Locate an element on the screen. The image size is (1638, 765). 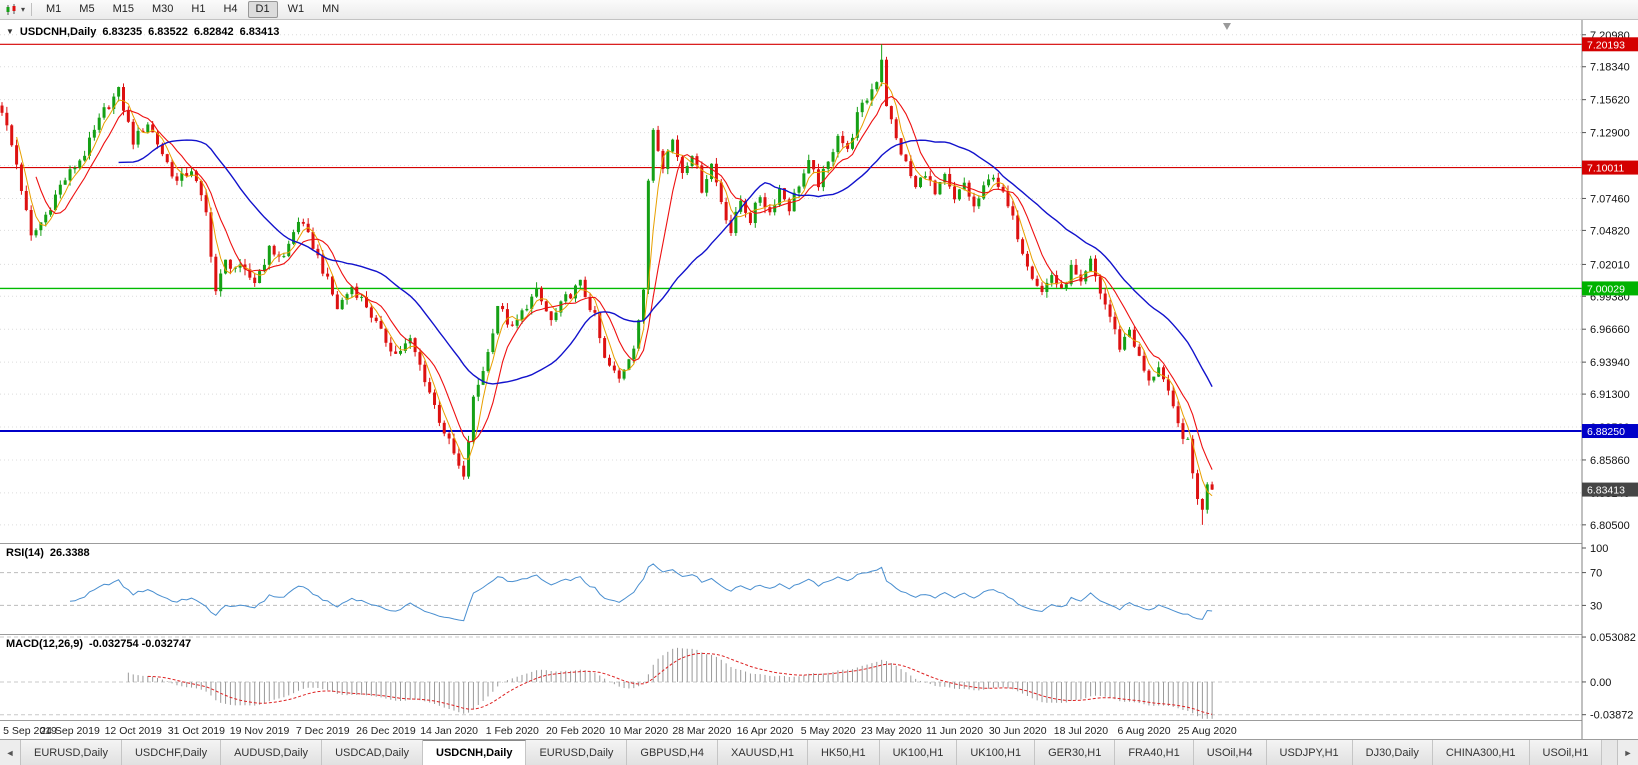
date-label: 1 Feb 2020 is located at coordinates (512, 731).